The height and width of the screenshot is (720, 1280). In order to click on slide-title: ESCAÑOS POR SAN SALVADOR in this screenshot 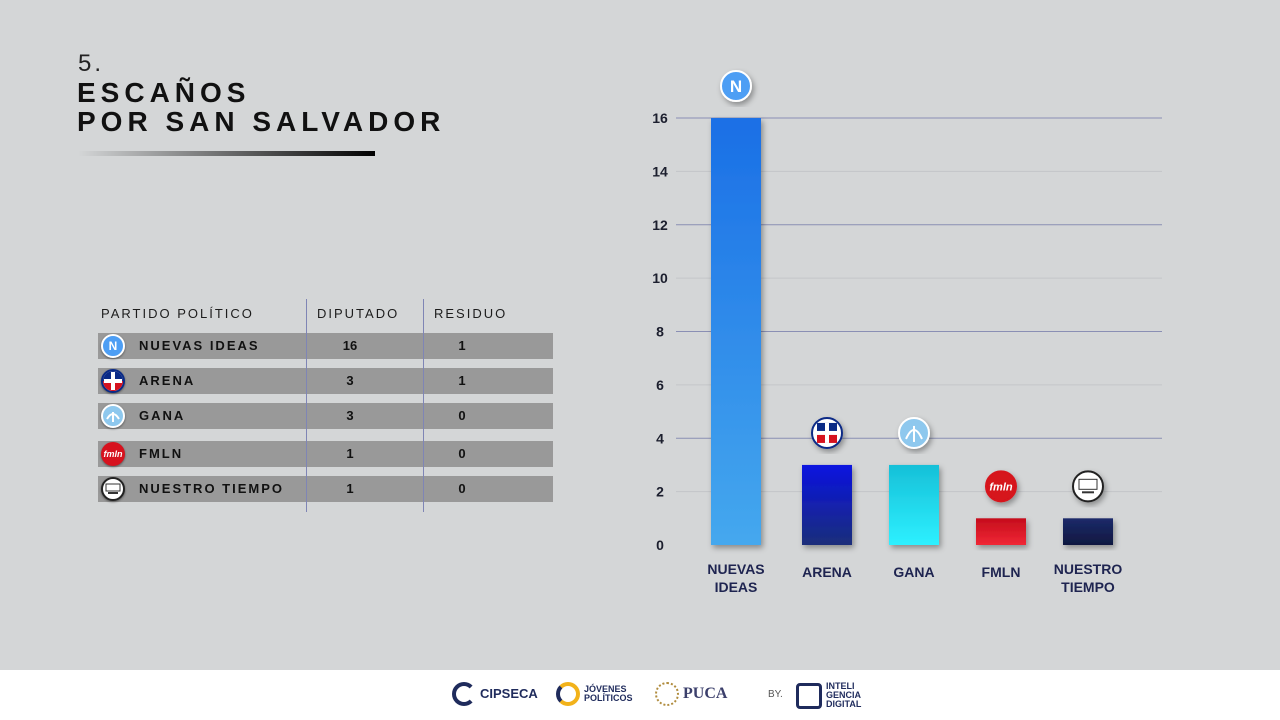, I will do `click(261, 107)`.